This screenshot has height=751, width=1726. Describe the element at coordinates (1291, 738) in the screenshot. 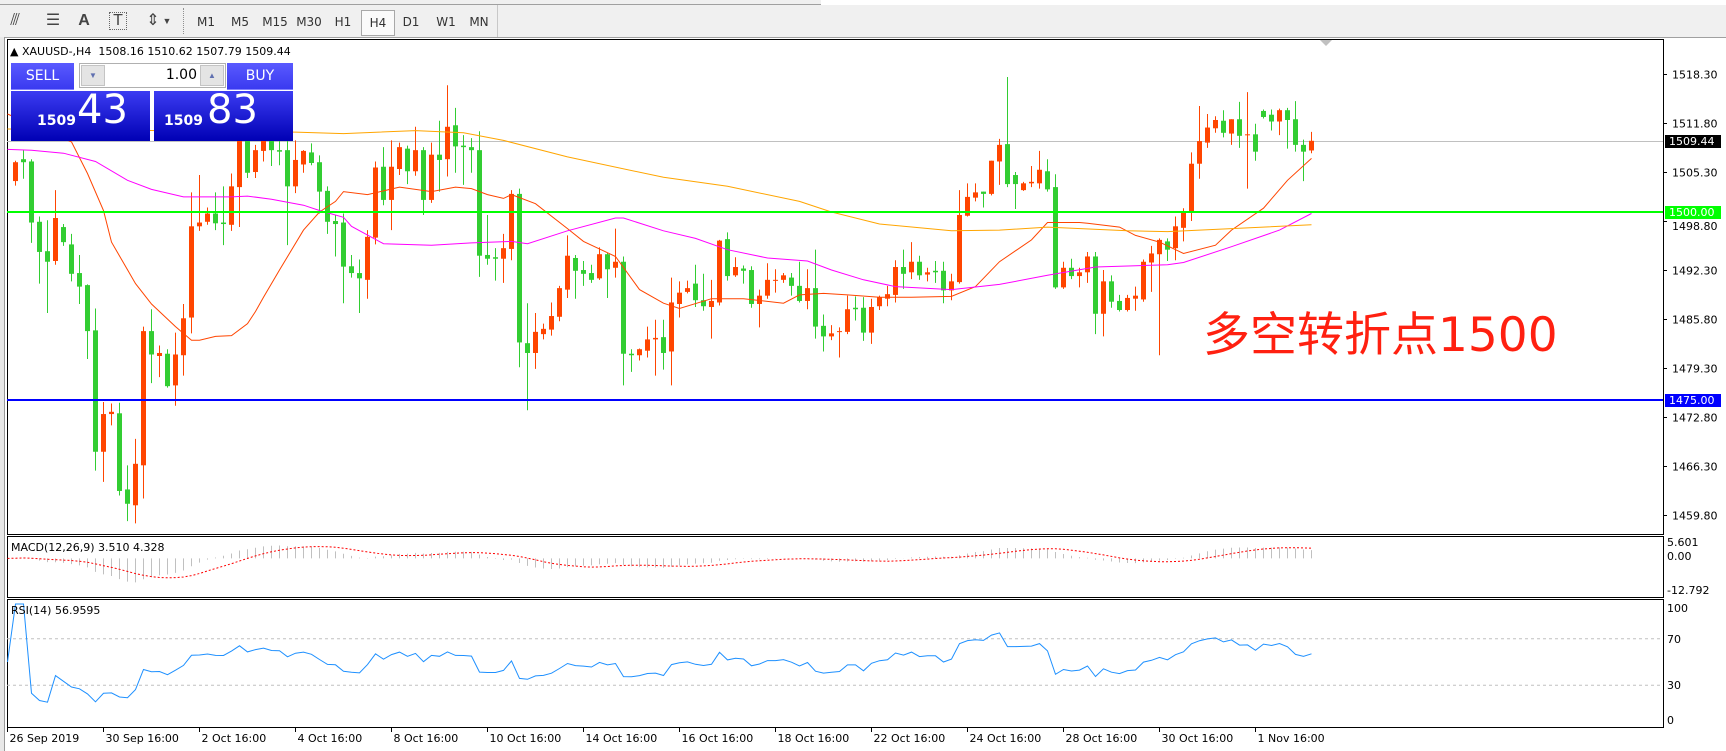

I see `time-axis-label: 1 Nov 16:00` at that location.